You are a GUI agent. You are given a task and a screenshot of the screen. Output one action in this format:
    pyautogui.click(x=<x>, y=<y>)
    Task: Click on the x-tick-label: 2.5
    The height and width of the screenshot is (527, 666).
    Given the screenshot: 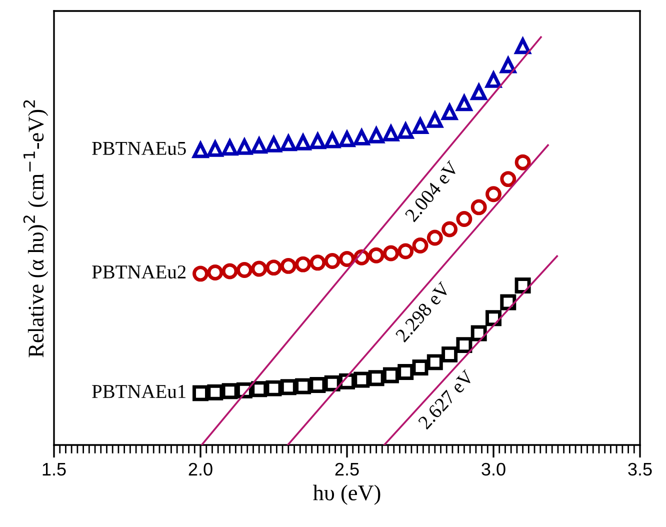 What is the action you would take?
    pyautogui.click(x=347, y=469)
    